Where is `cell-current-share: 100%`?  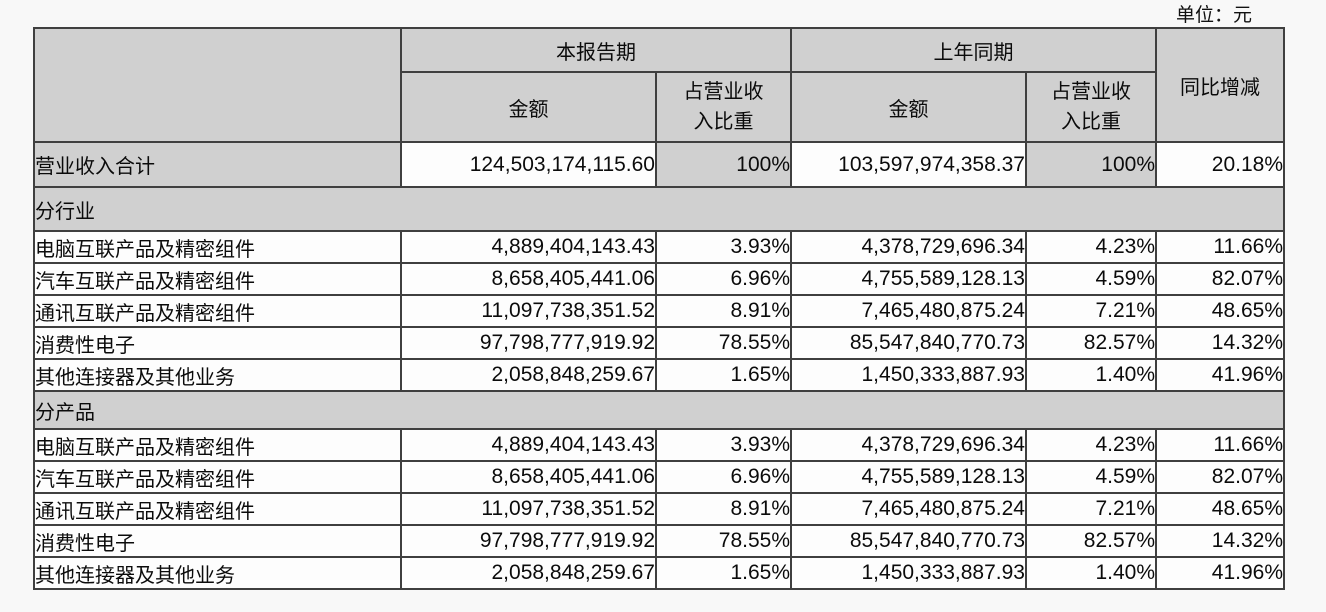
cell-current-share: 100% is located at coordinates (723, 164).